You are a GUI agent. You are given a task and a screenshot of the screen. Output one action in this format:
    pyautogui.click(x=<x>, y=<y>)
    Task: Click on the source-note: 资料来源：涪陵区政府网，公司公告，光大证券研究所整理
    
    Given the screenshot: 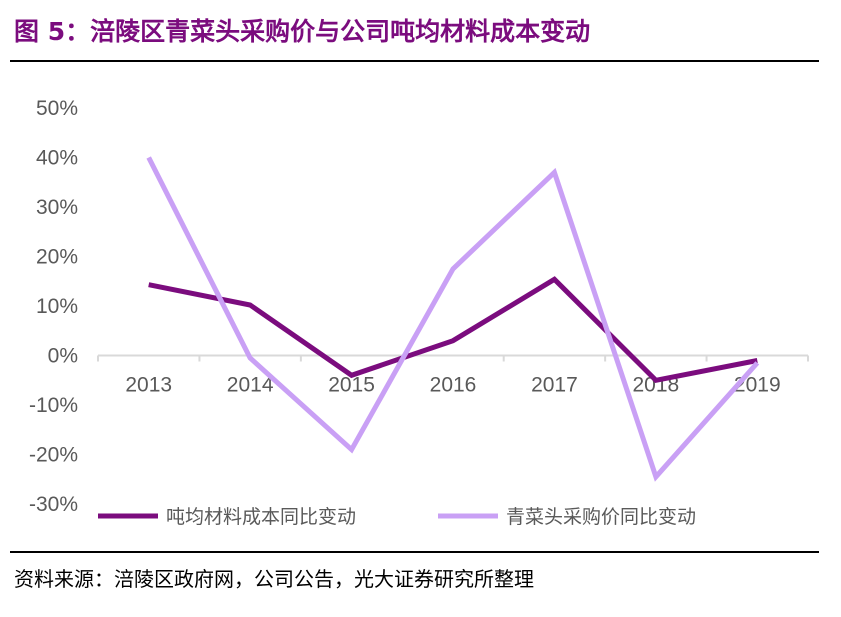 What is the action you would take?
    pyautogui.click(x=274, y=579)
    